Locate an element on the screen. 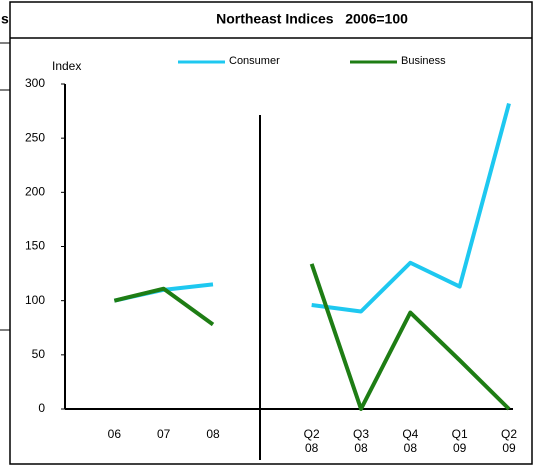 This screenshot has width=535, height=474. x-tick-label: 07 is located at coordinates (163, 434).